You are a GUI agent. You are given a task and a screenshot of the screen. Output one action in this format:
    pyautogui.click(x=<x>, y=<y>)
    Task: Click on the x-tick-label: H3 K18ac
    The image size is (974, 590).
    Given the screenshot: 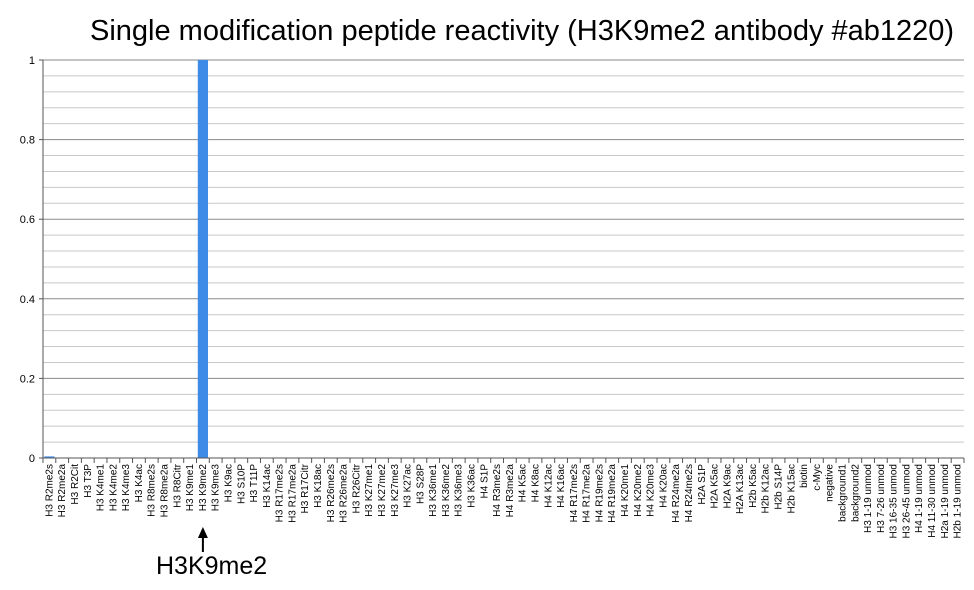 What is the action you would take?
    pyautogui.click(x=318, y=486)
    